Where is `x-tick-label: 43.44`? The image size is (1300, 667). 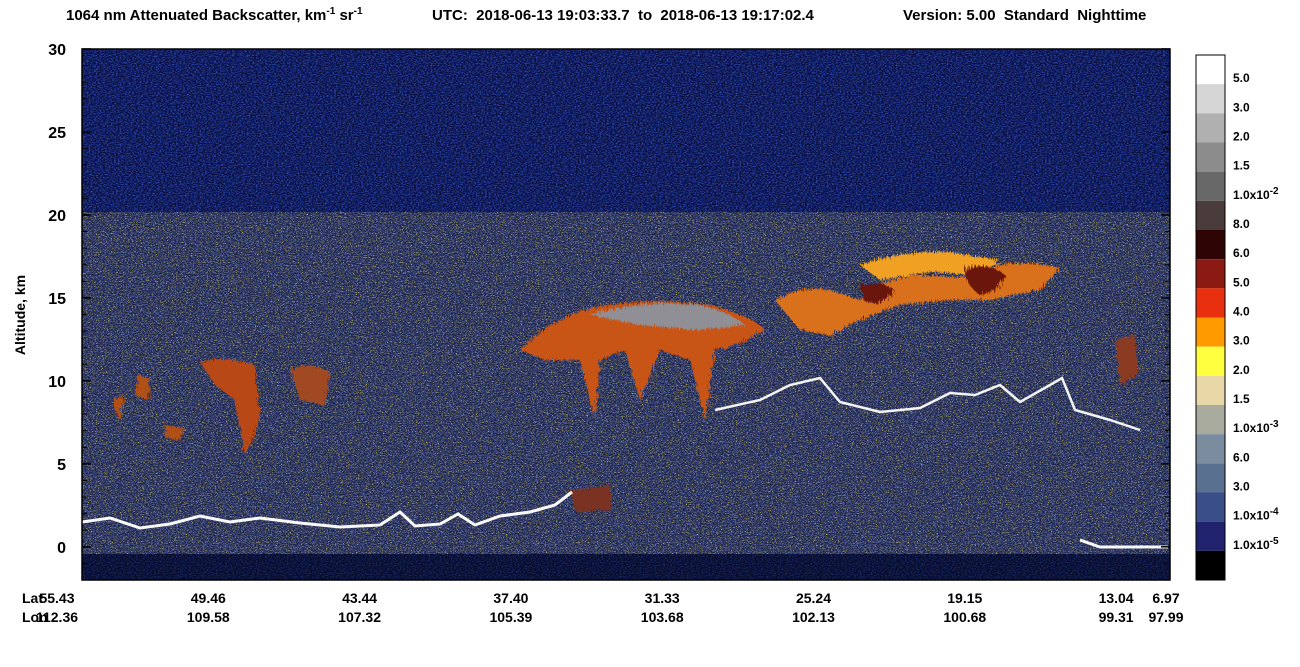 x-tick-label: 43.44 is located at coordinates (359, 598).